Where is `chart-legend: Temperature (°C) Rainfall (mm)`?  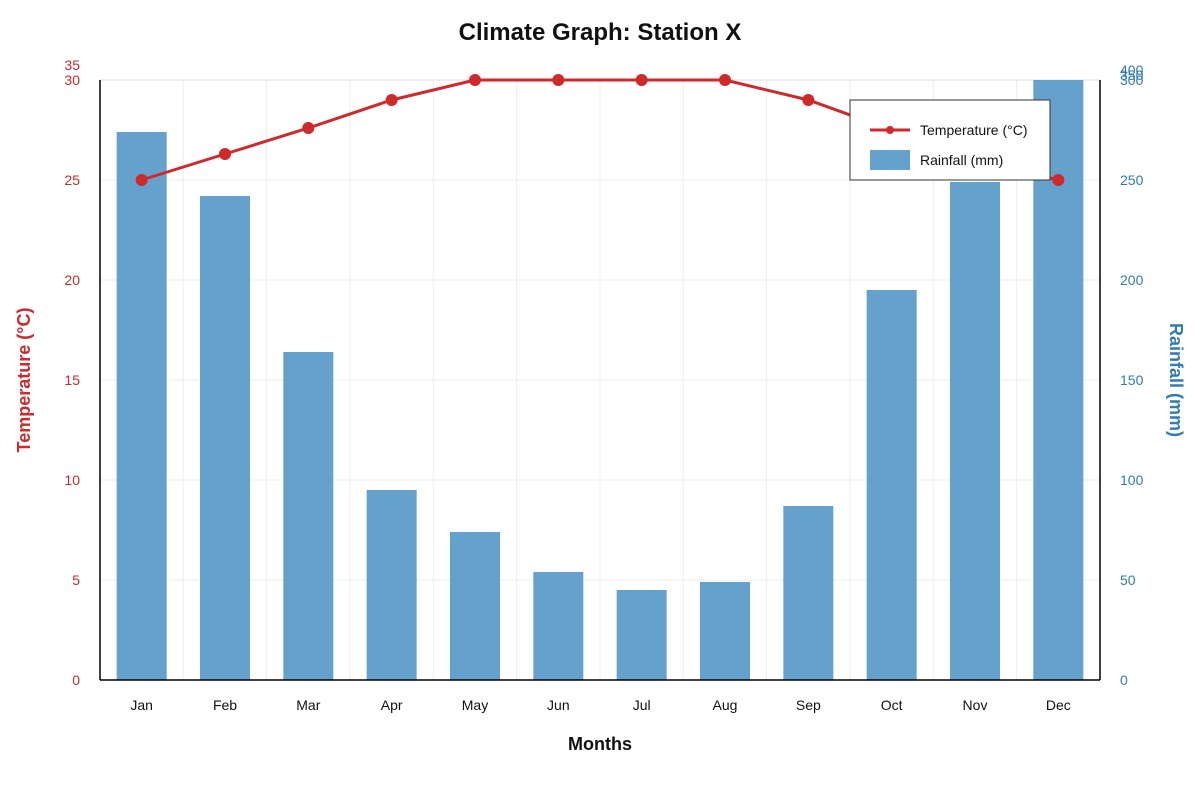 chart-legend: Temperature (°C) Rainfall (mm) is located at coordinates (950, 140).